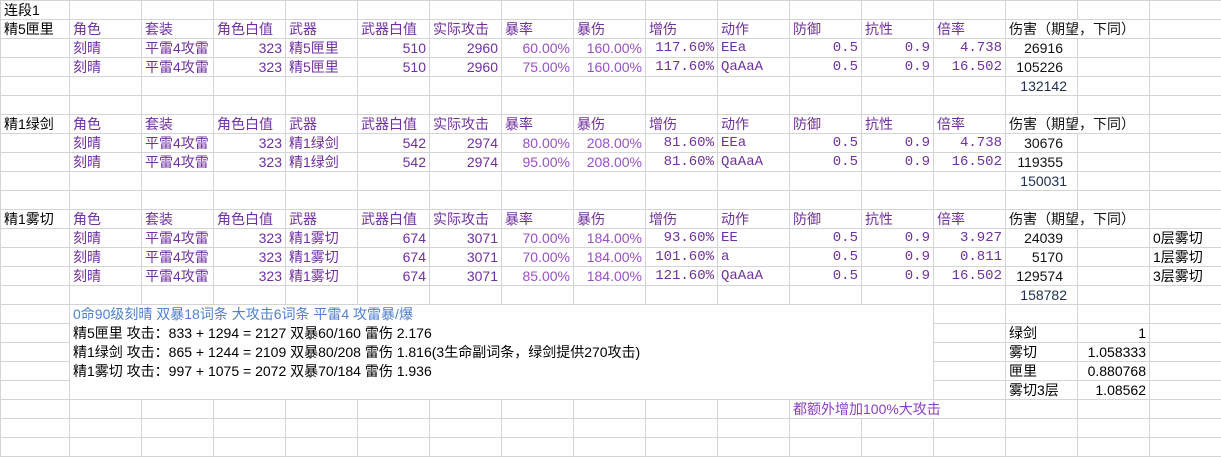 The image size is (1221, 457). Describe the element at coordinates (1042, 67) in the screenshot. I see `damage-value: 105226` at that location.